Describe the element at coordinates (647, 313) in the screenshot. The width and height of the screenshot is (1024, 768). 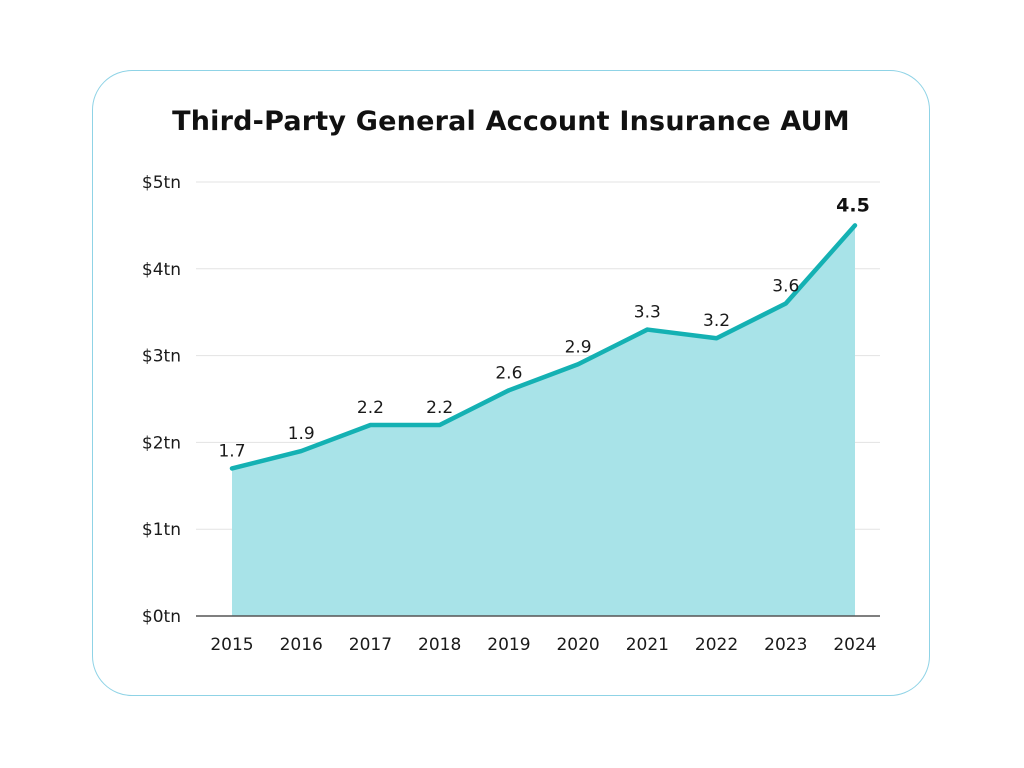
I see `data-label: 3.3` at that location.